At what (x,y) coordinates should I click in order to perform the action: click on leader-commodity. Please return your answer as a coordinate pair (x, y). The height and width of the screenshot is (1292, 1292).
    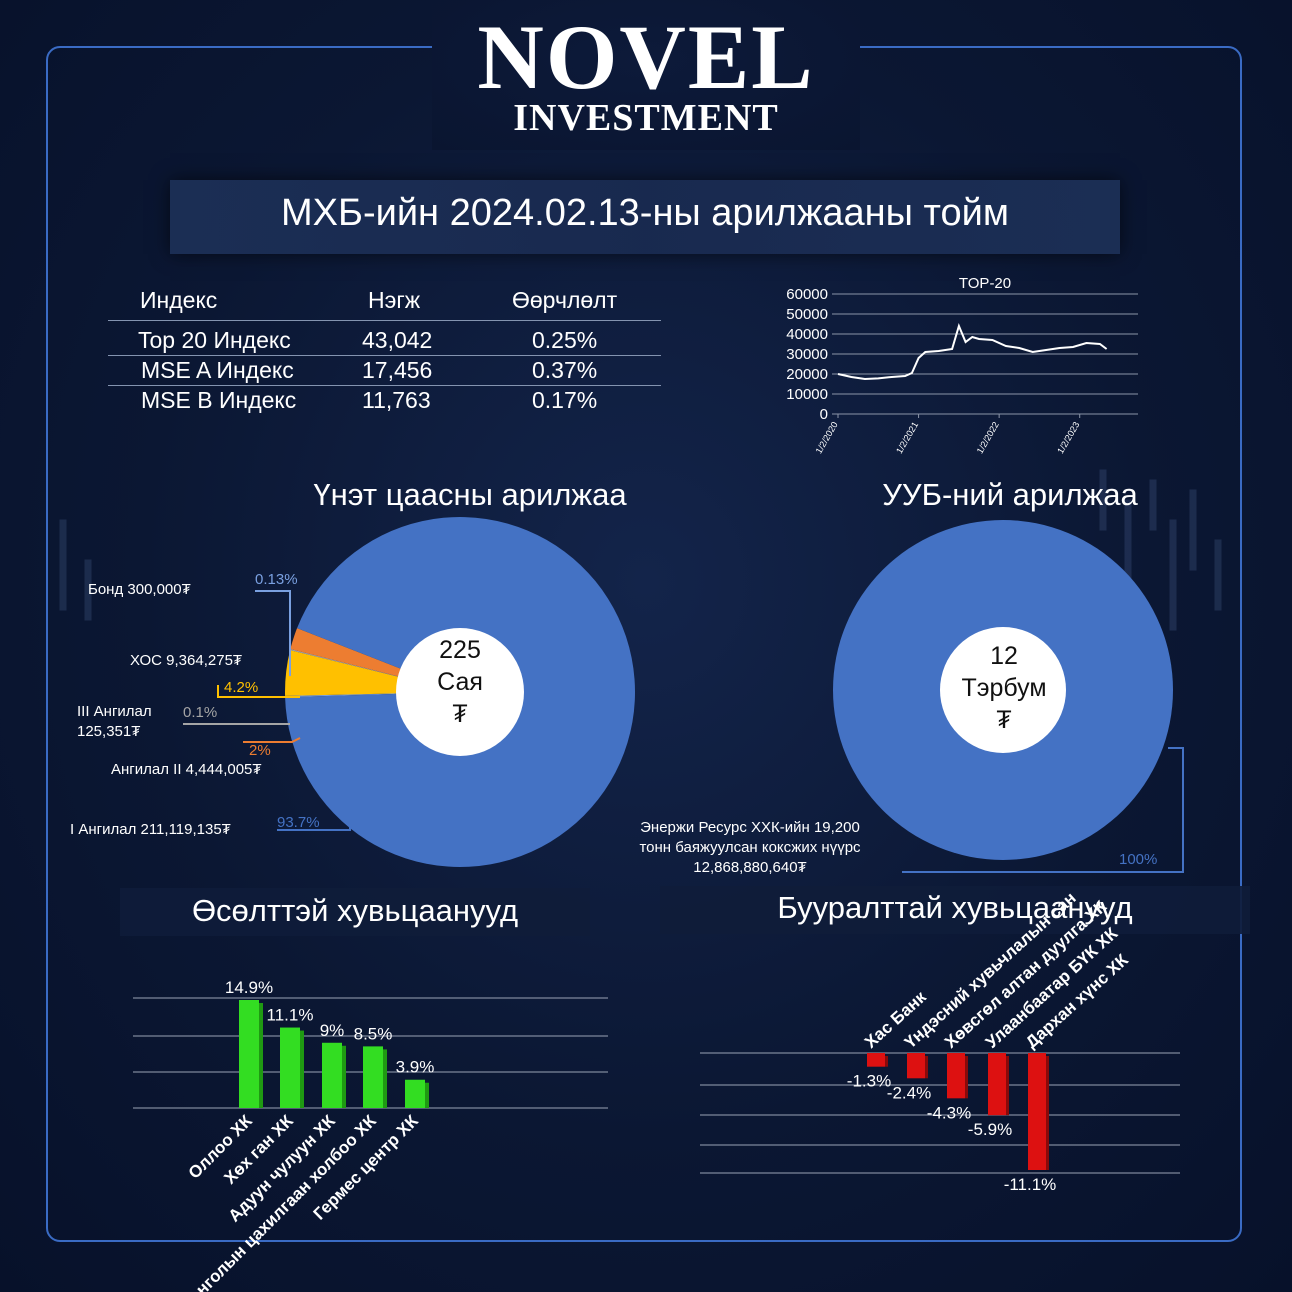
    Looking at the image, I should click on (1043, 810).